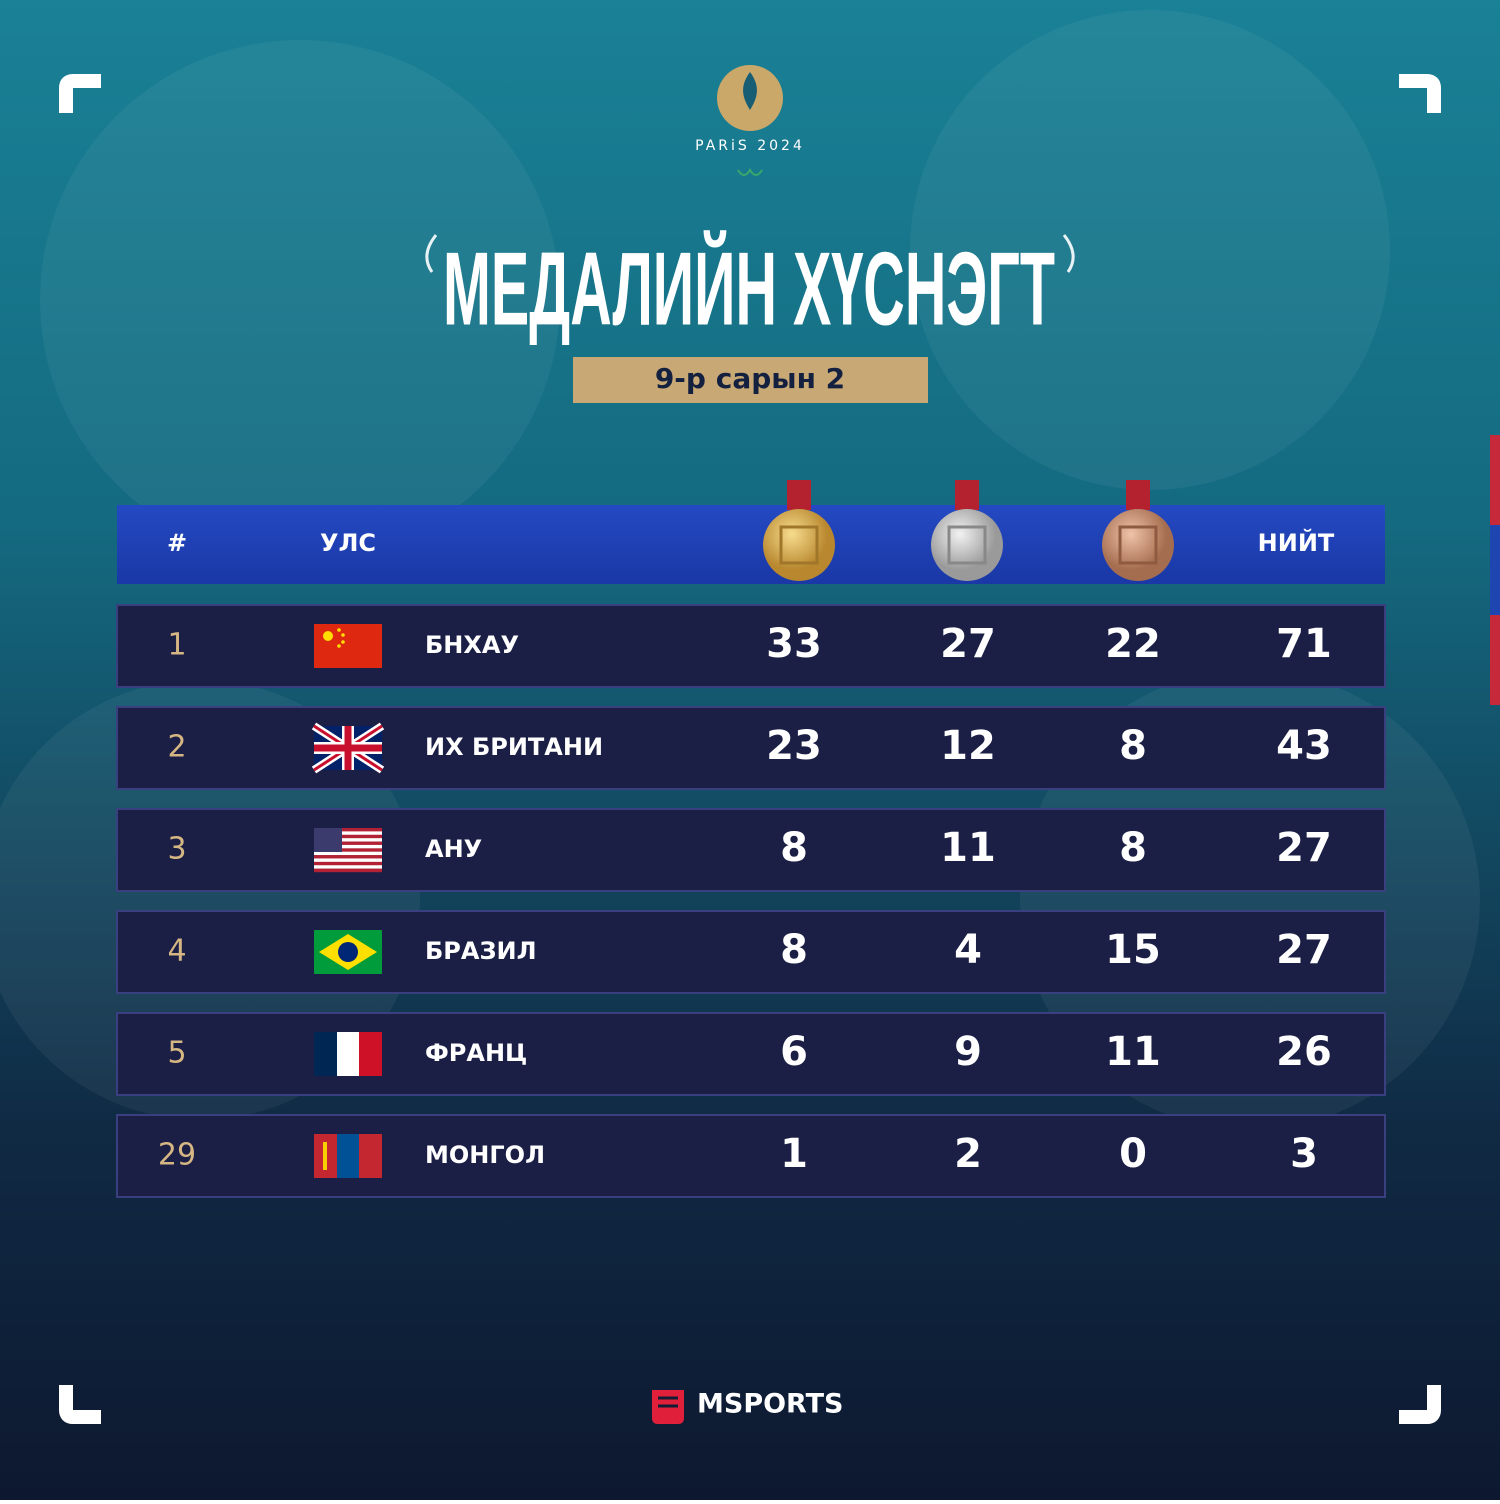 Image resolution: width=1500 pixels, height=1504 pixels. What do you see at coordinates (770, 1404) in the screenshot?
I see `brand: MSPORTS` at bounding box center [770, 1404].